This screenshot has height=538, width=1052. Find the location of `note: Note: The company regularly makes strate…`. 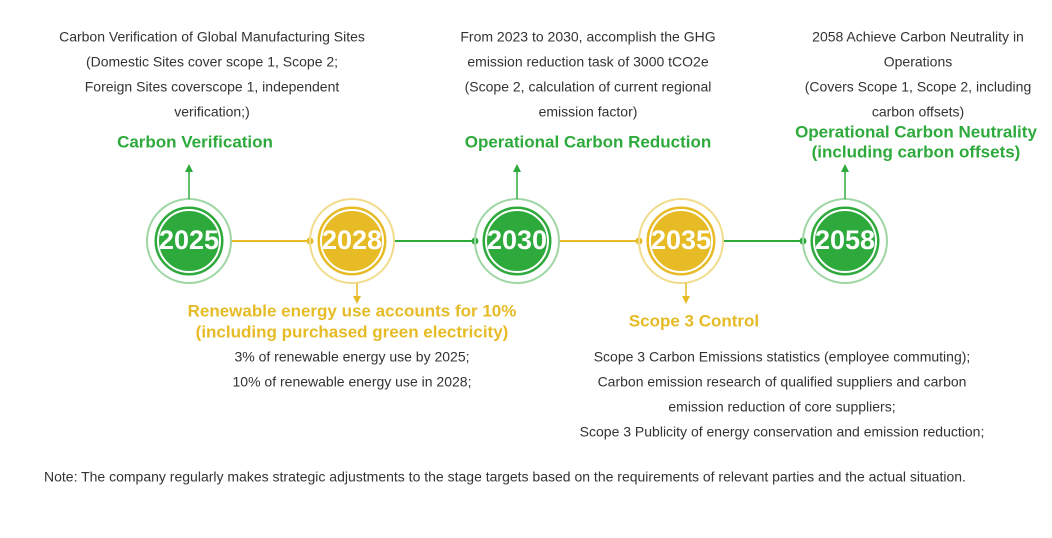

note: Note: The company regularly makes strate… is located at coordinates (505, 477).